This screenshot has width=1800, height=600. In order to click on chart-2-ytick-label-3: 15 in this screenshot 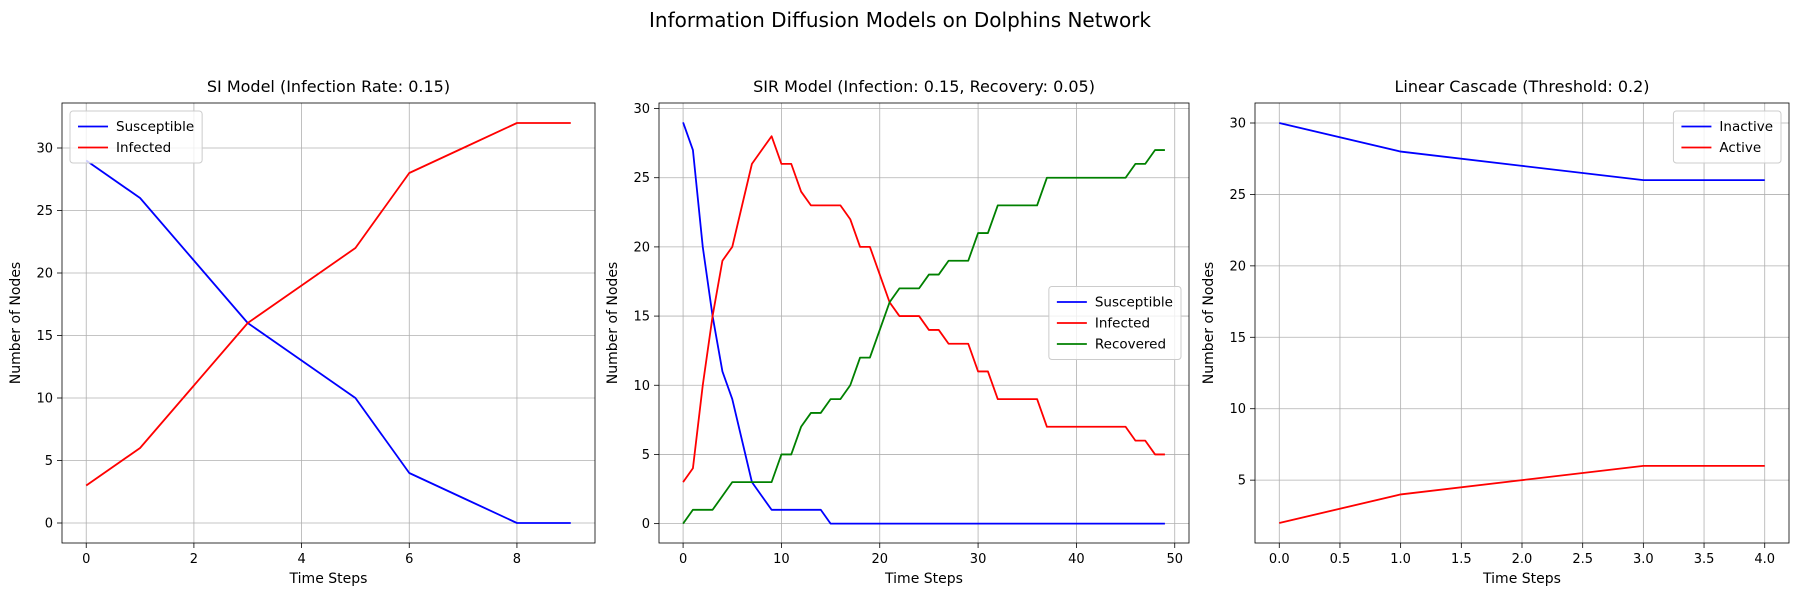, I will do `click(641, 317)`.